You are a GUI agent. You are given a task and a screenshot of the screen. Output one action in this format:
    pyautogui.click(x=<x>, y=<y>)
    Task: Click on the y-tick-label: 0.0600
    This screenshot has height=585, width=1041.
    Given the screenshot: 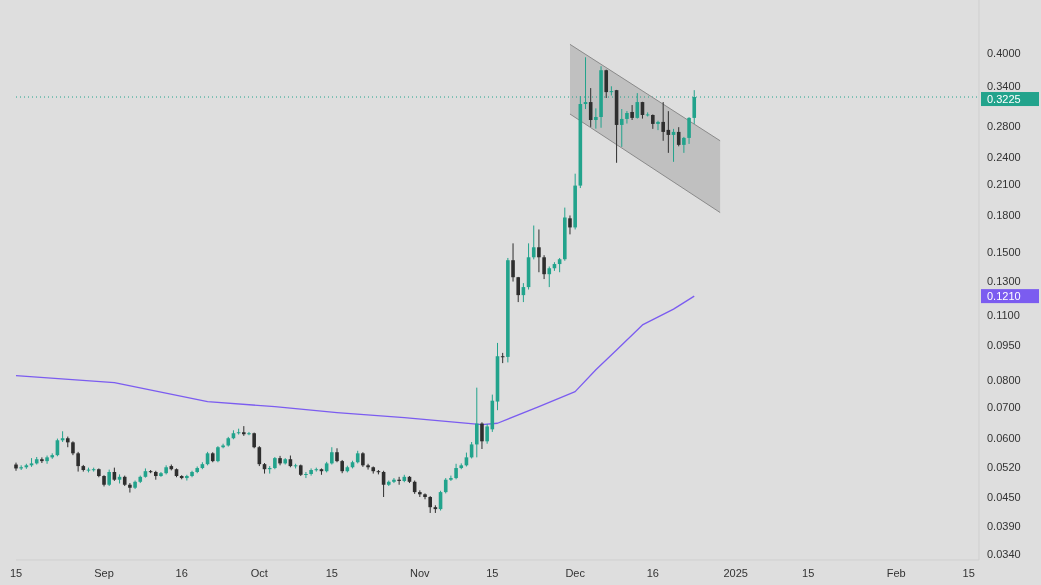 What is the action you would take?
    pyautogui.click(x=1004, y=438)
    